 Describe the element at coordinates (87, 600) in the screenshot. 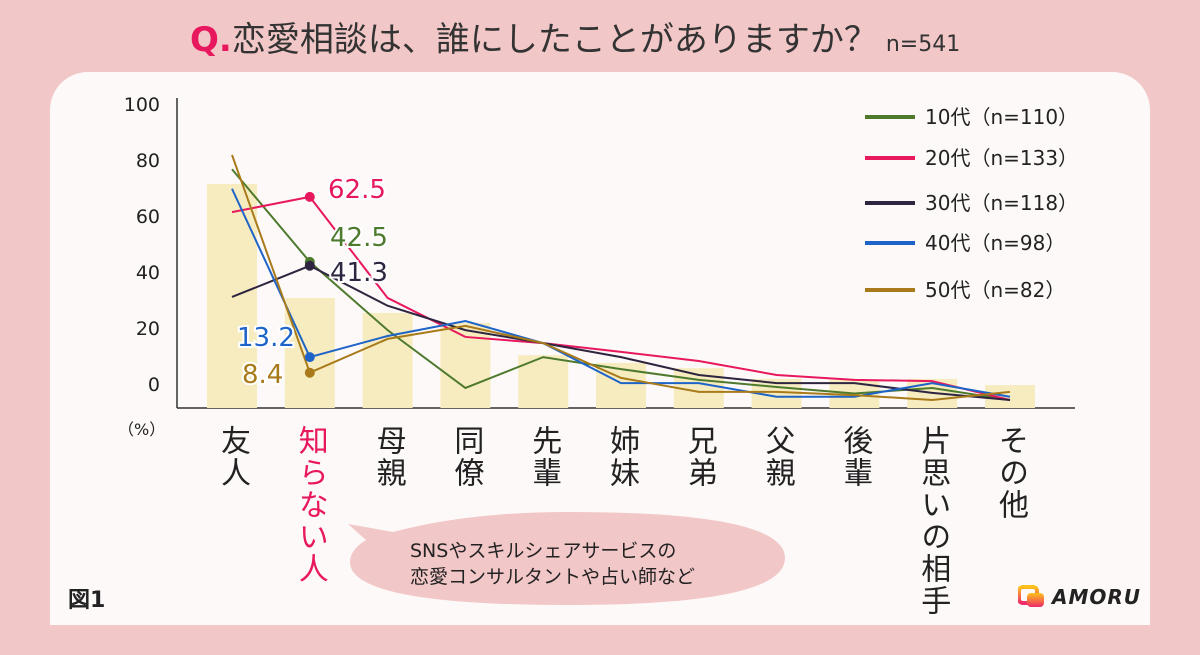

I see `figure-label: 図1` at that location.